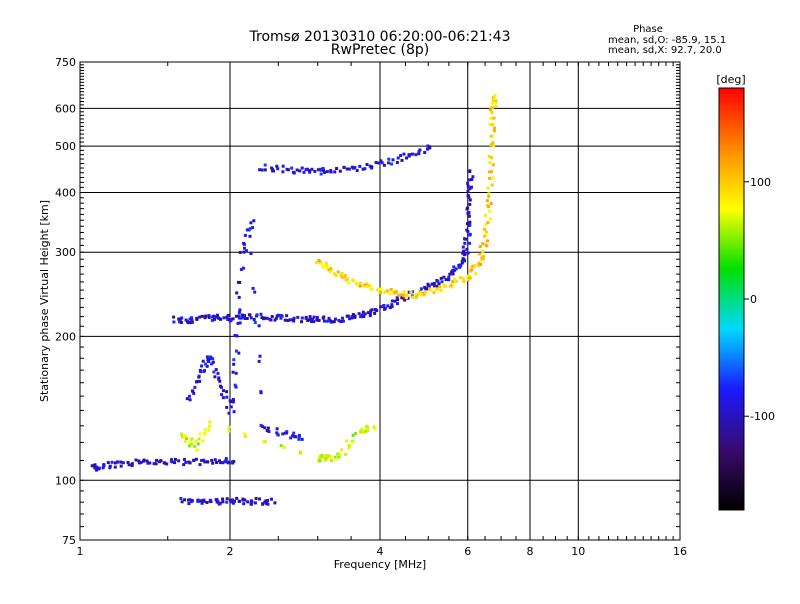  What do you see at coordinates (380, 37) in the screenshot?
I see `chart-title-line-1: Tromsø 20130310 06:20:00-06:21:43` at bounding box center [380, 37].